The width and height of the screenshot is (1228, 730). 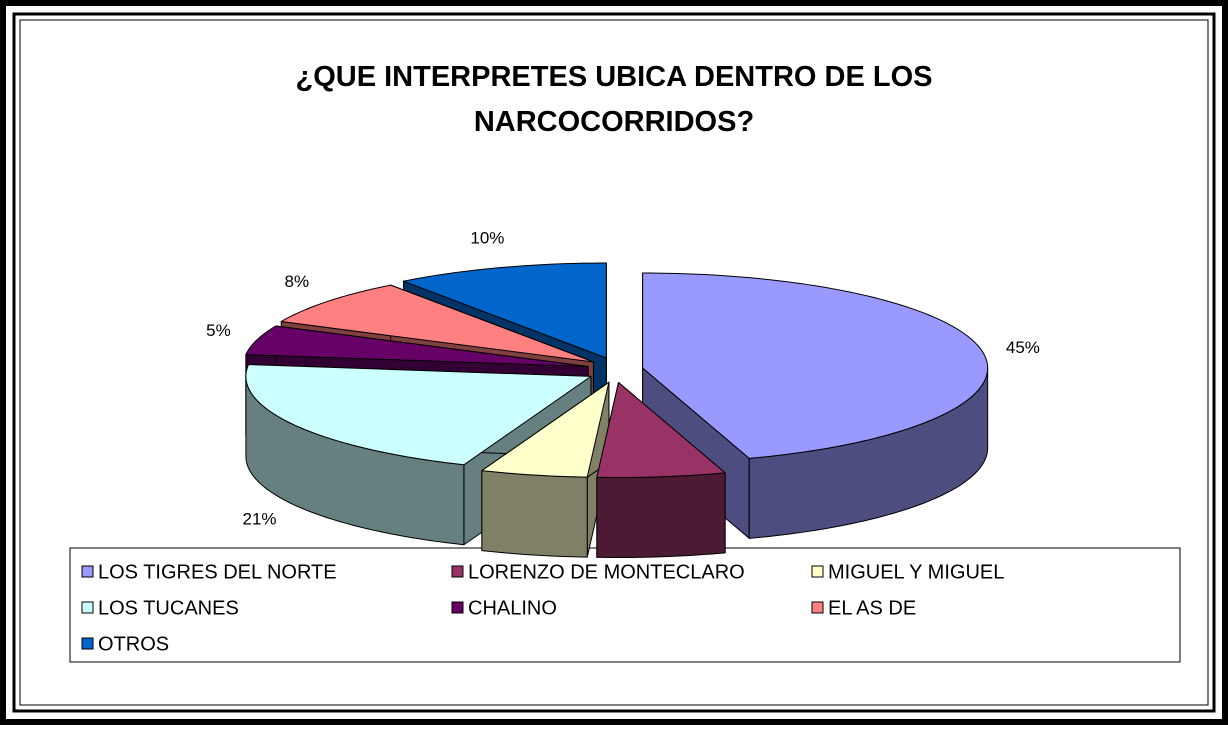 What do you see at coordinates (133, 644) in the screenshot?
I see `legend-label: OTROS` at bounding box center [133, 644].